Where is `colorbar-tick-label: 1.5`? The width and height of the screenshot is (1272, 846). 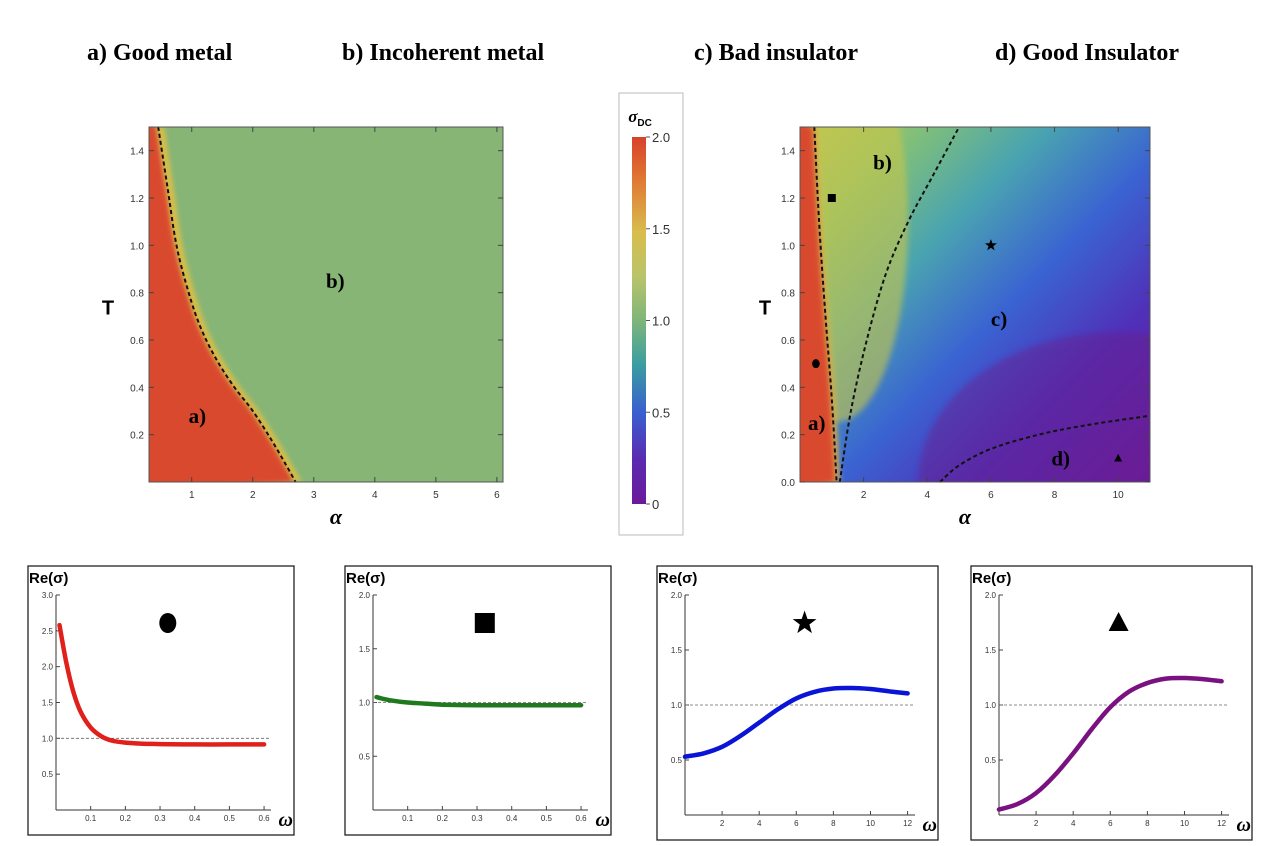 colorbar-tick-label: 1.5 is located at coordinates (661, 229).